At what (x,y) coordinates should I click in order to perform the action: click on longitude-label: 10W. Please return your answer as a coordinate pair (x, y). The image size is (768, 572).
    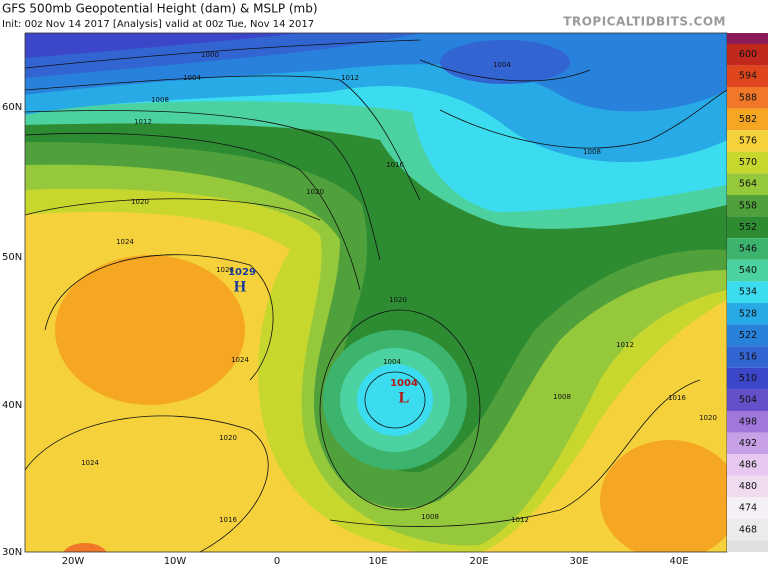
    Looking at the image, I should click on (175, 561).